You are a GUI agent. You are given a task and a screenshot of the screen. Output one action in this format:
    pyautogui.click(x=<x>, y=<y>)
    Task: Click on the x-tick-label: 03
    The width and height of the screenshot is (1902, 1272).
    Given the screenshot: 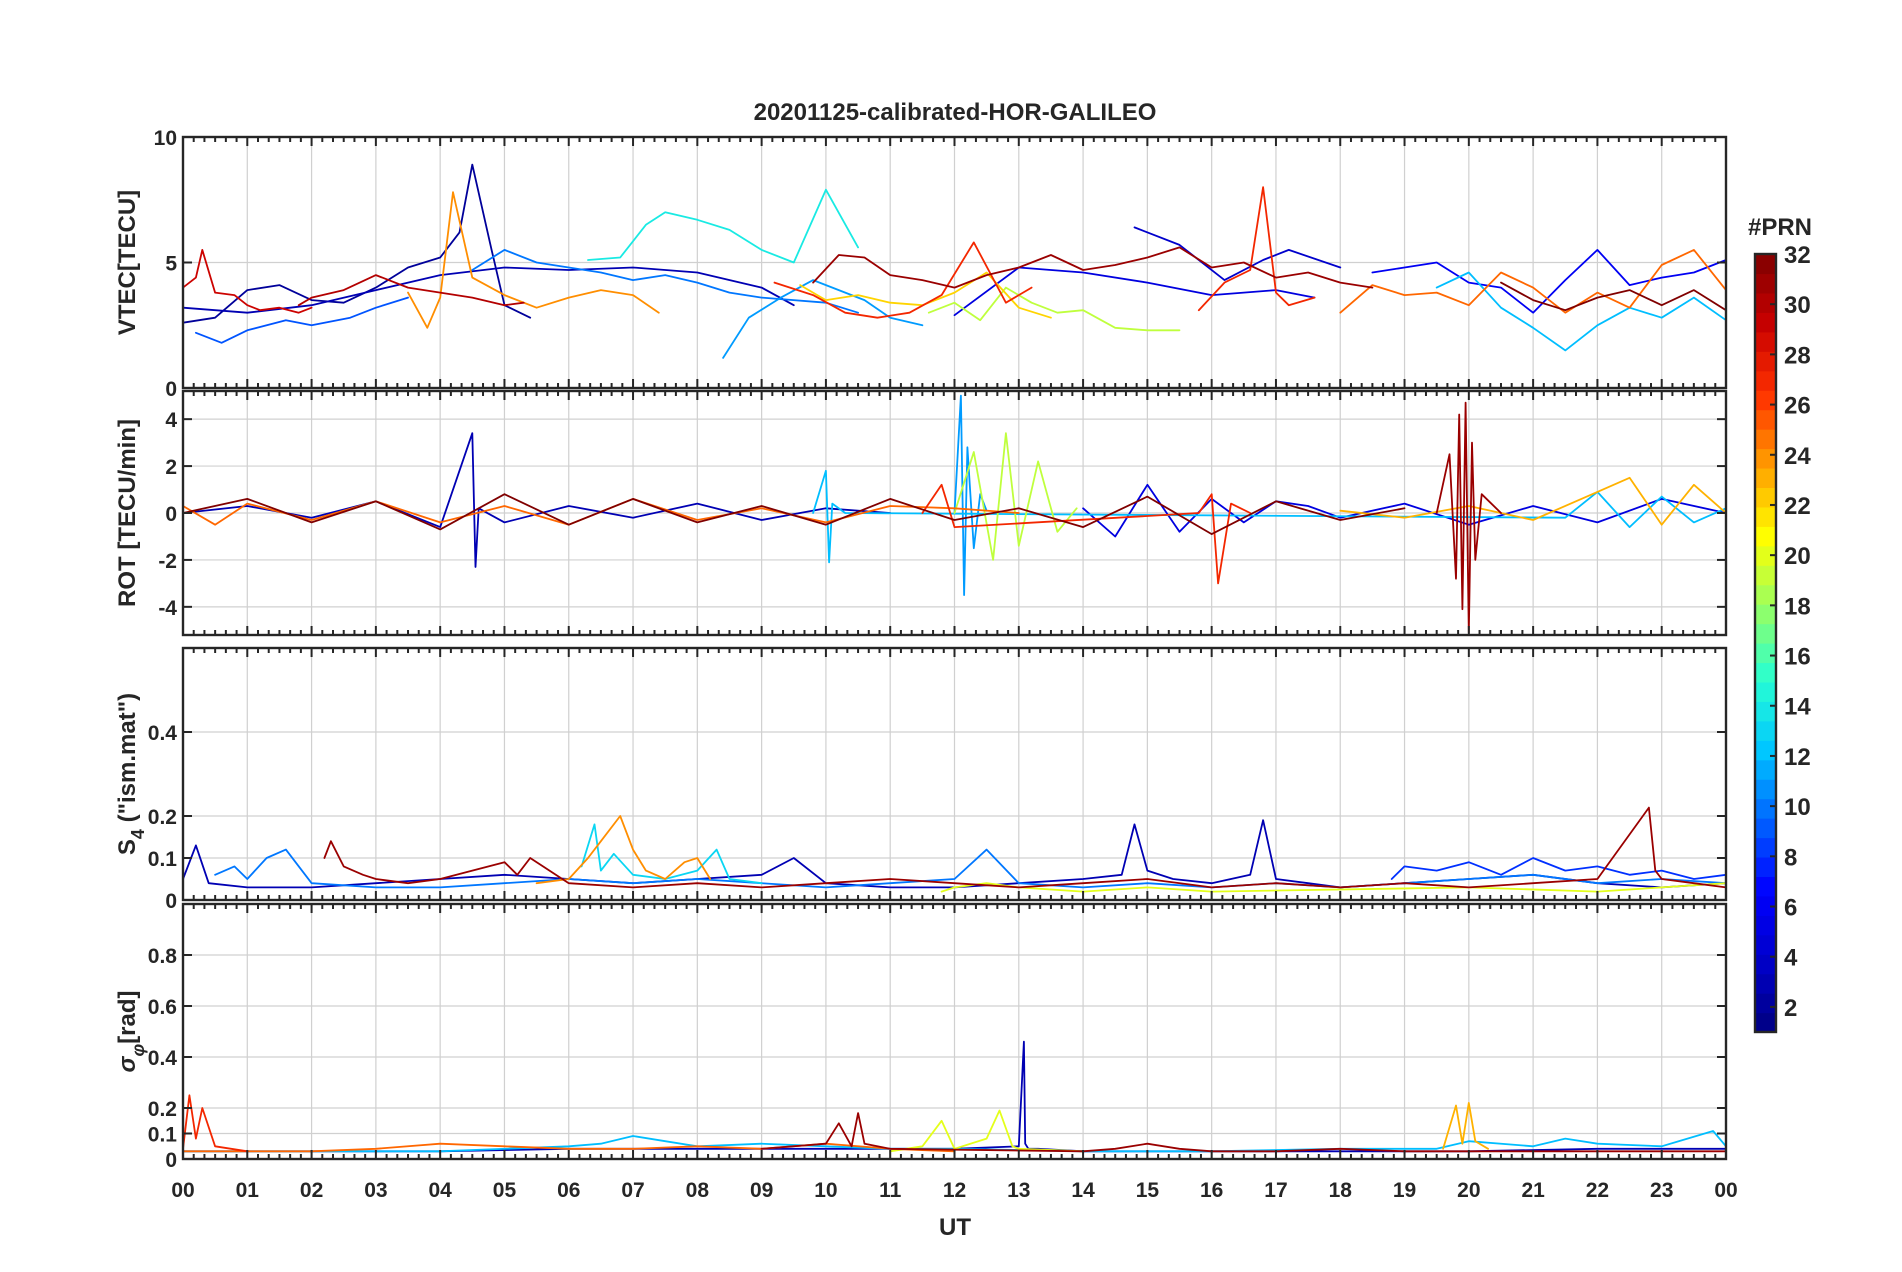 What is the action you would take?
    pyautogui.click(x=375, y=1190)
    